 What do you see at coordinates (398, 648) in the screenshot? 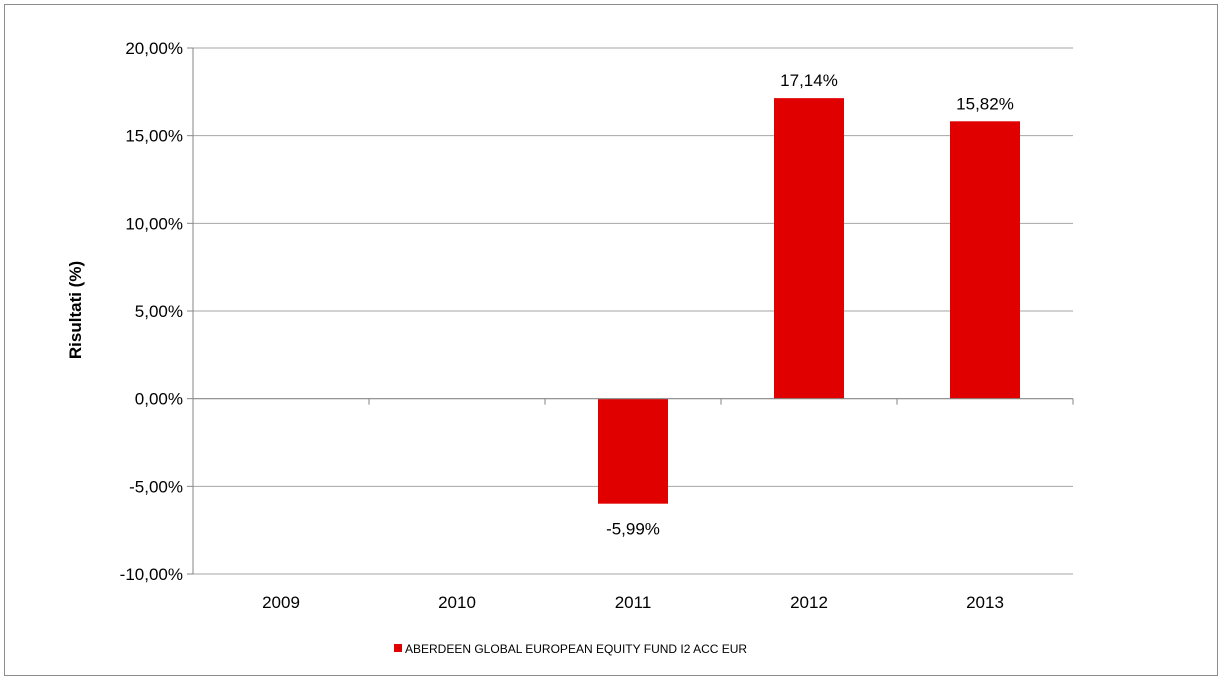
I see `legend-swatch` at bounding box center [398, 648].